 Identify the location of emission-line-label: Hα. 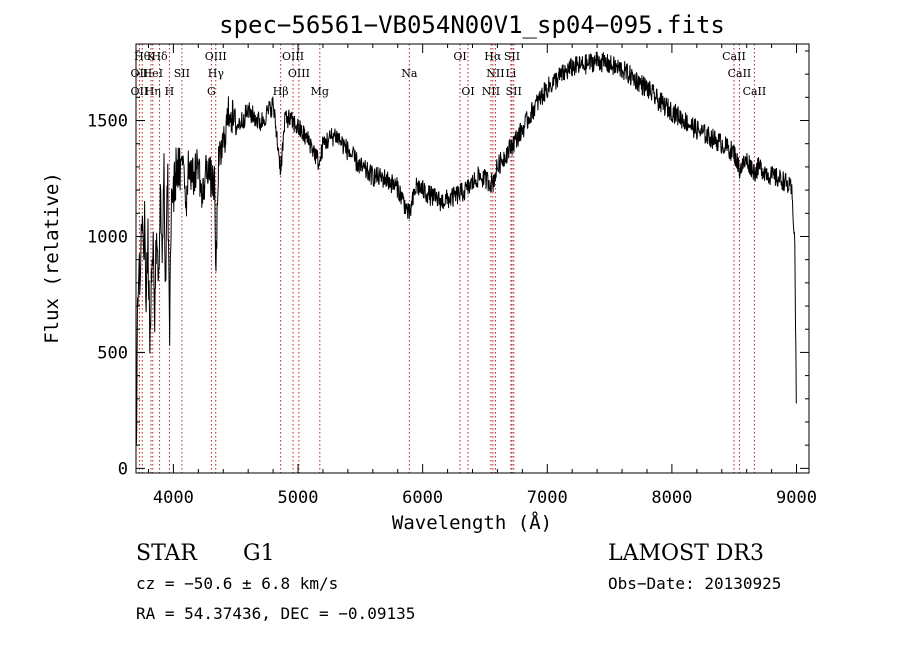
(493, 56).